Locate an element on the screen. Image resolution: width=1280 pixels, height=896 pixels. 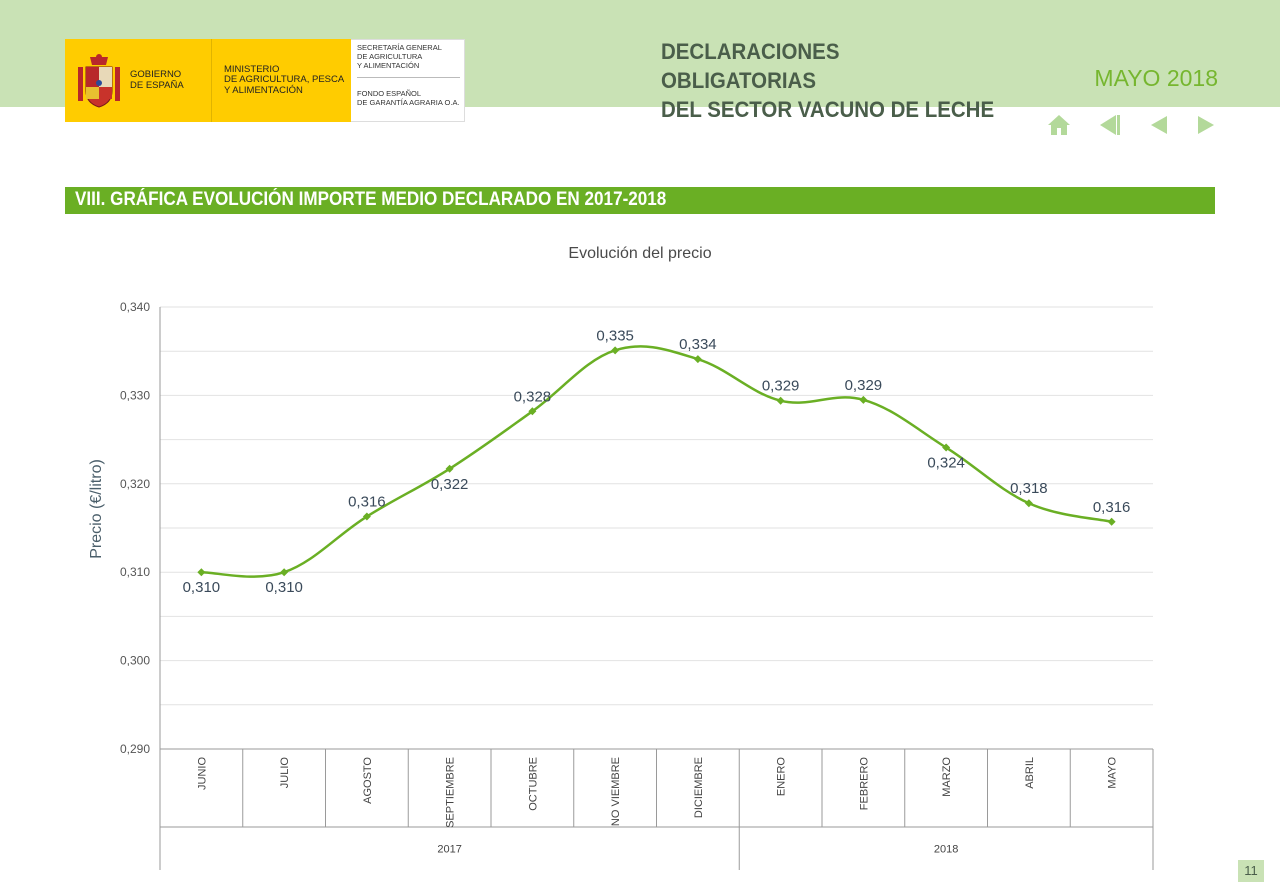
coat-of-arms-icon is located at coordinates (99, 80).